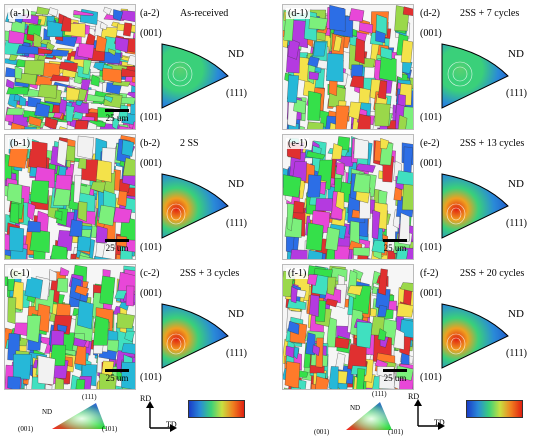 The height and width of the screenshot is (446, 550). I want to click on ebsd-map-f1: (f-1) 25 um, so click(348, 327).